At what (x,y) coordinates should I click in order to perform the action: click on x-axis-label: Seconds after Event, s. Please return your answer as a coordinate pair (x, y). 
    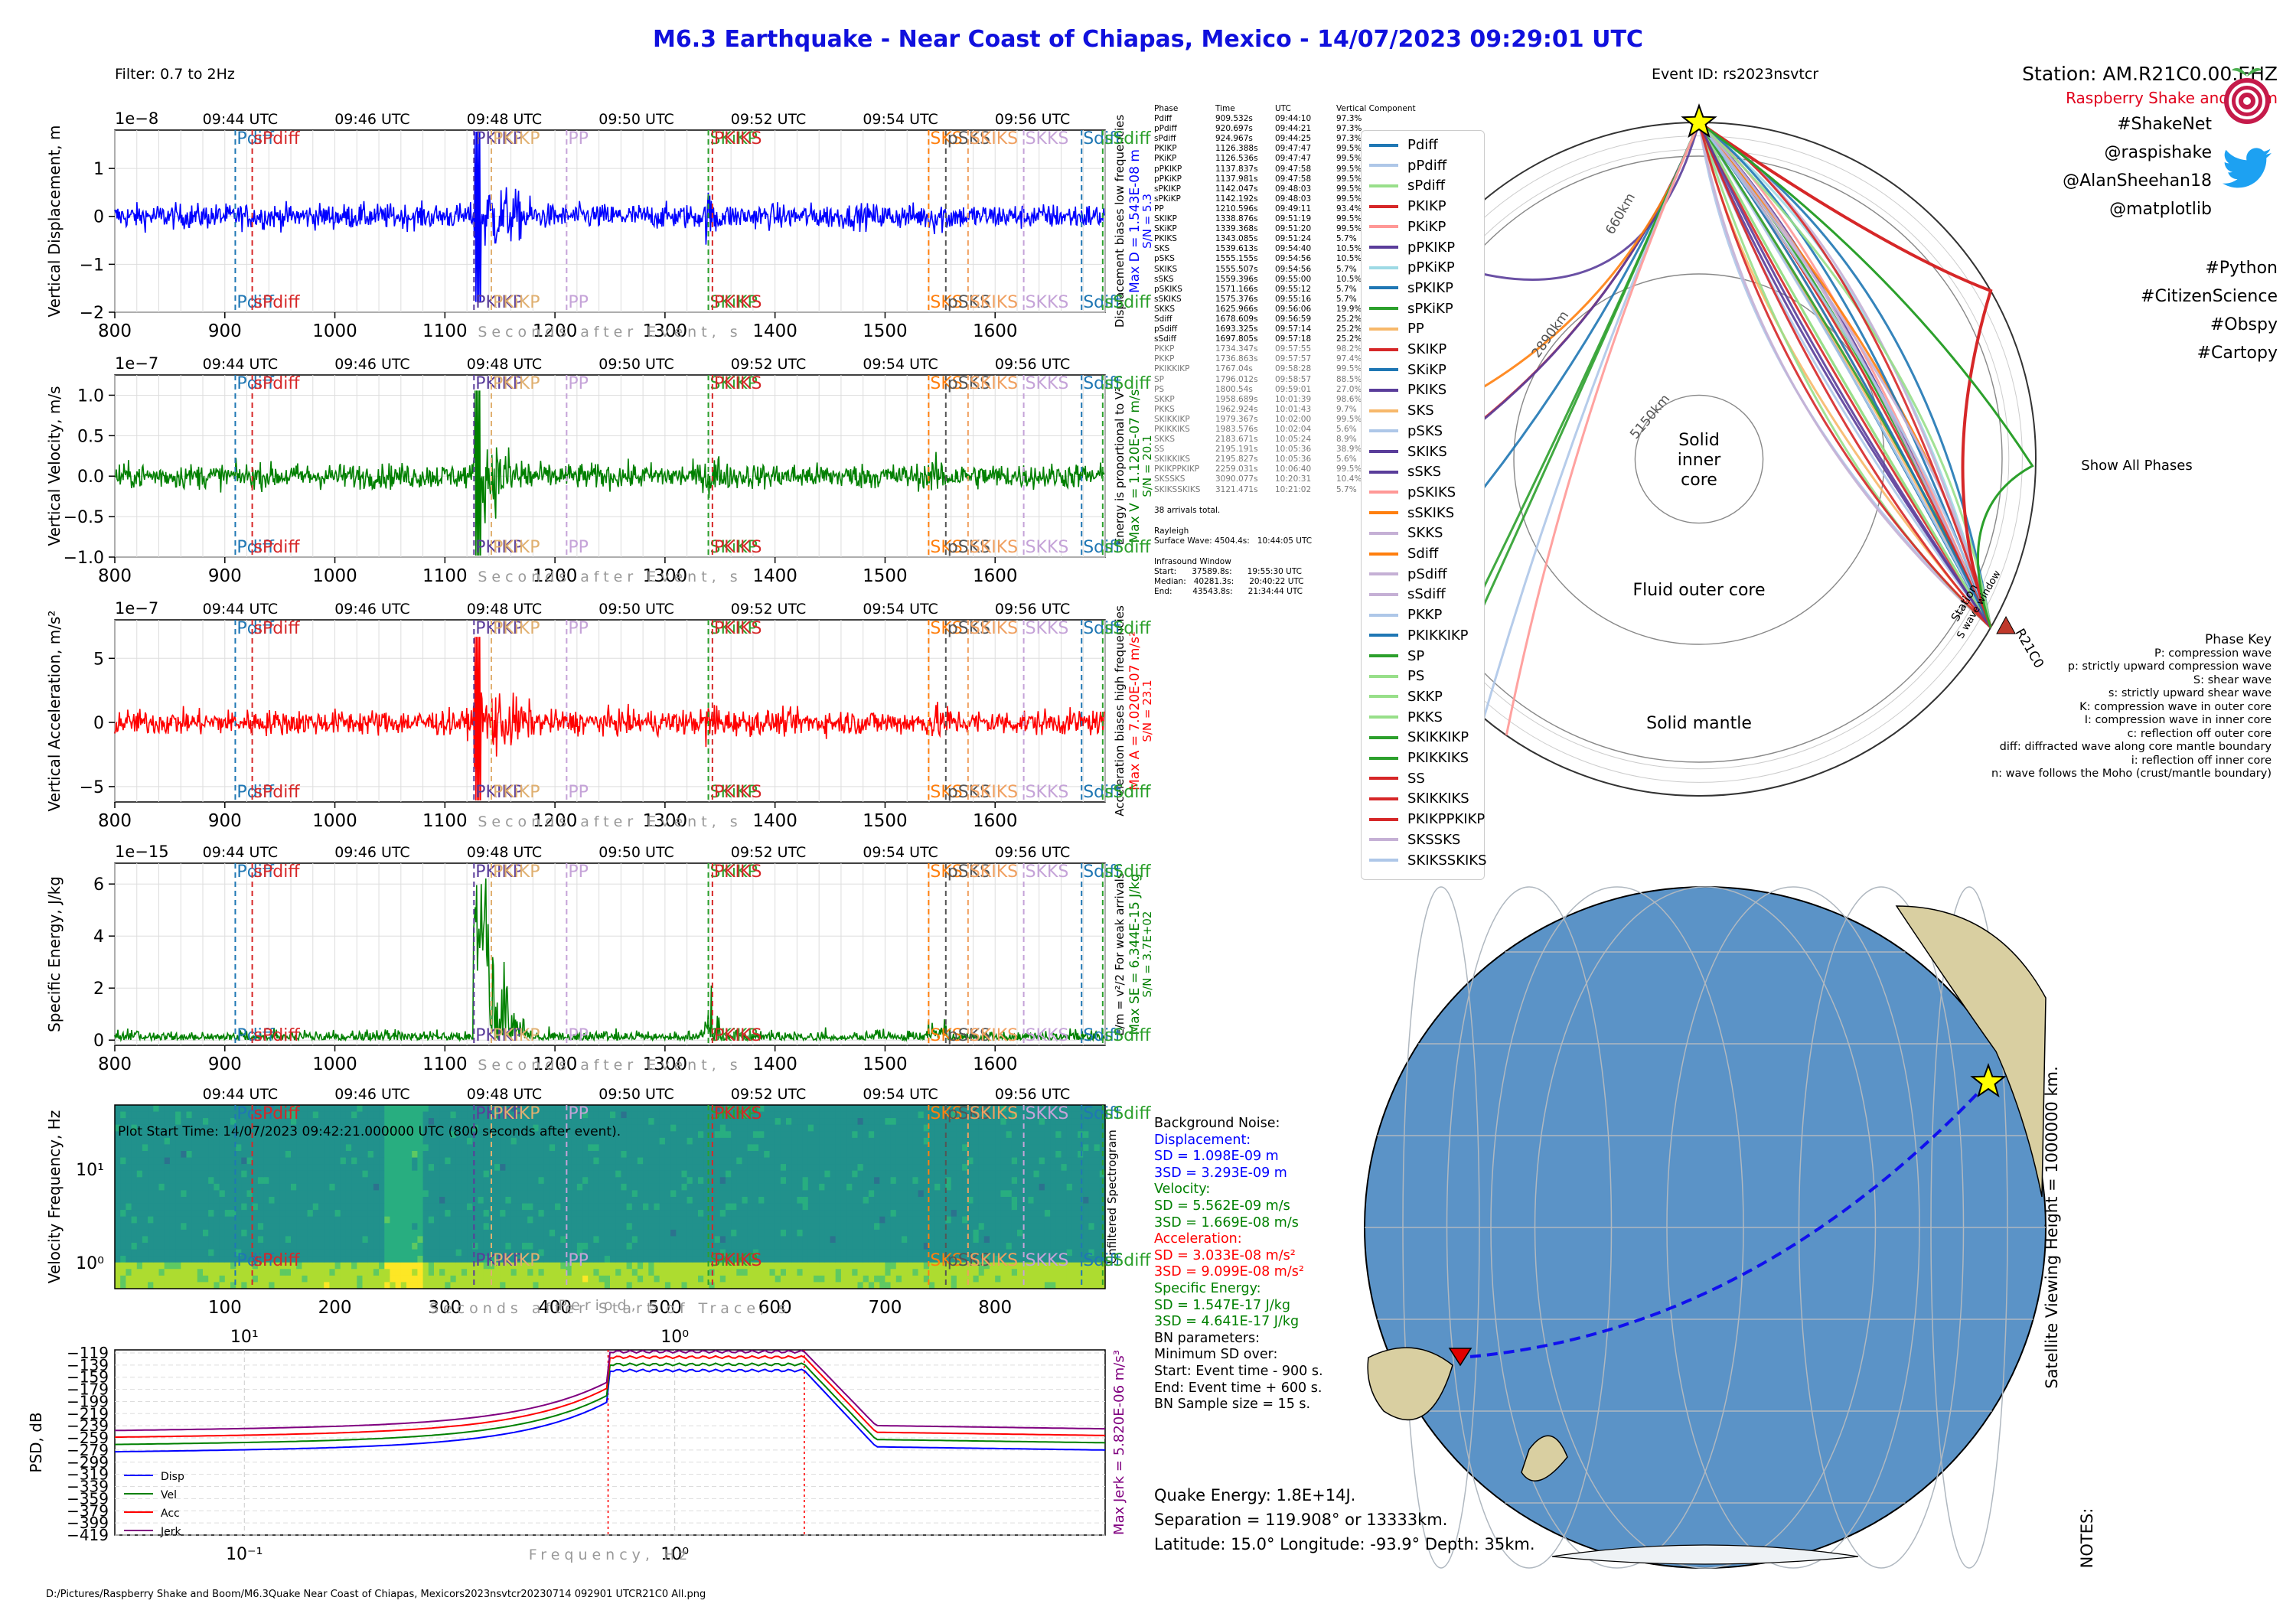
    Looking at the image, I should click on (610, 577).